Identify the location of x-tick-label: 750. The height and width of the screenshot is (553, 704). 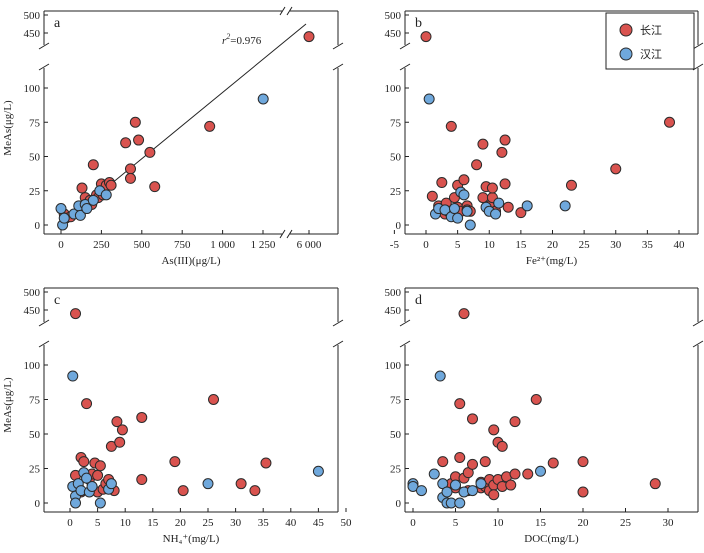
(182, 245).